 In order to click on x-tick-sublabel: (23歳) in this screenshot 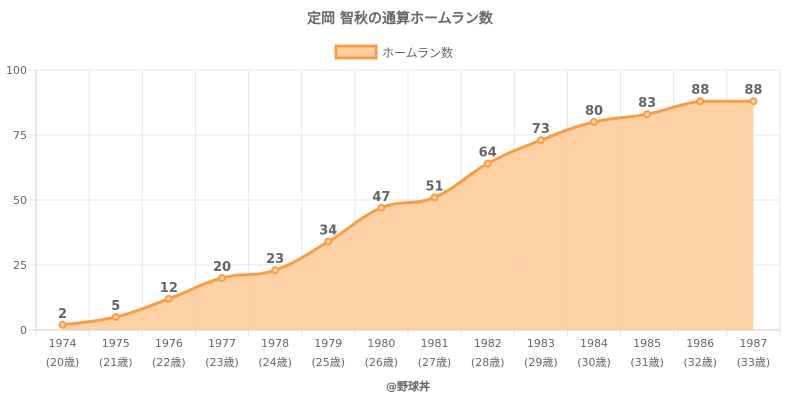, I will do `click(222, 362)`.